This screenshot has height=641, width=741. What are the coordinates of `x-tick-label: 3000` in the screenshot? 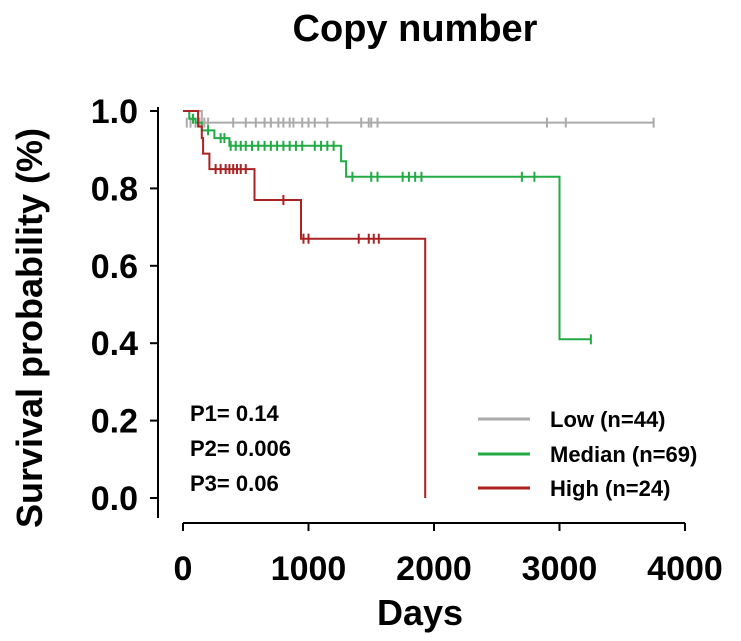 It's located at (560, 569).